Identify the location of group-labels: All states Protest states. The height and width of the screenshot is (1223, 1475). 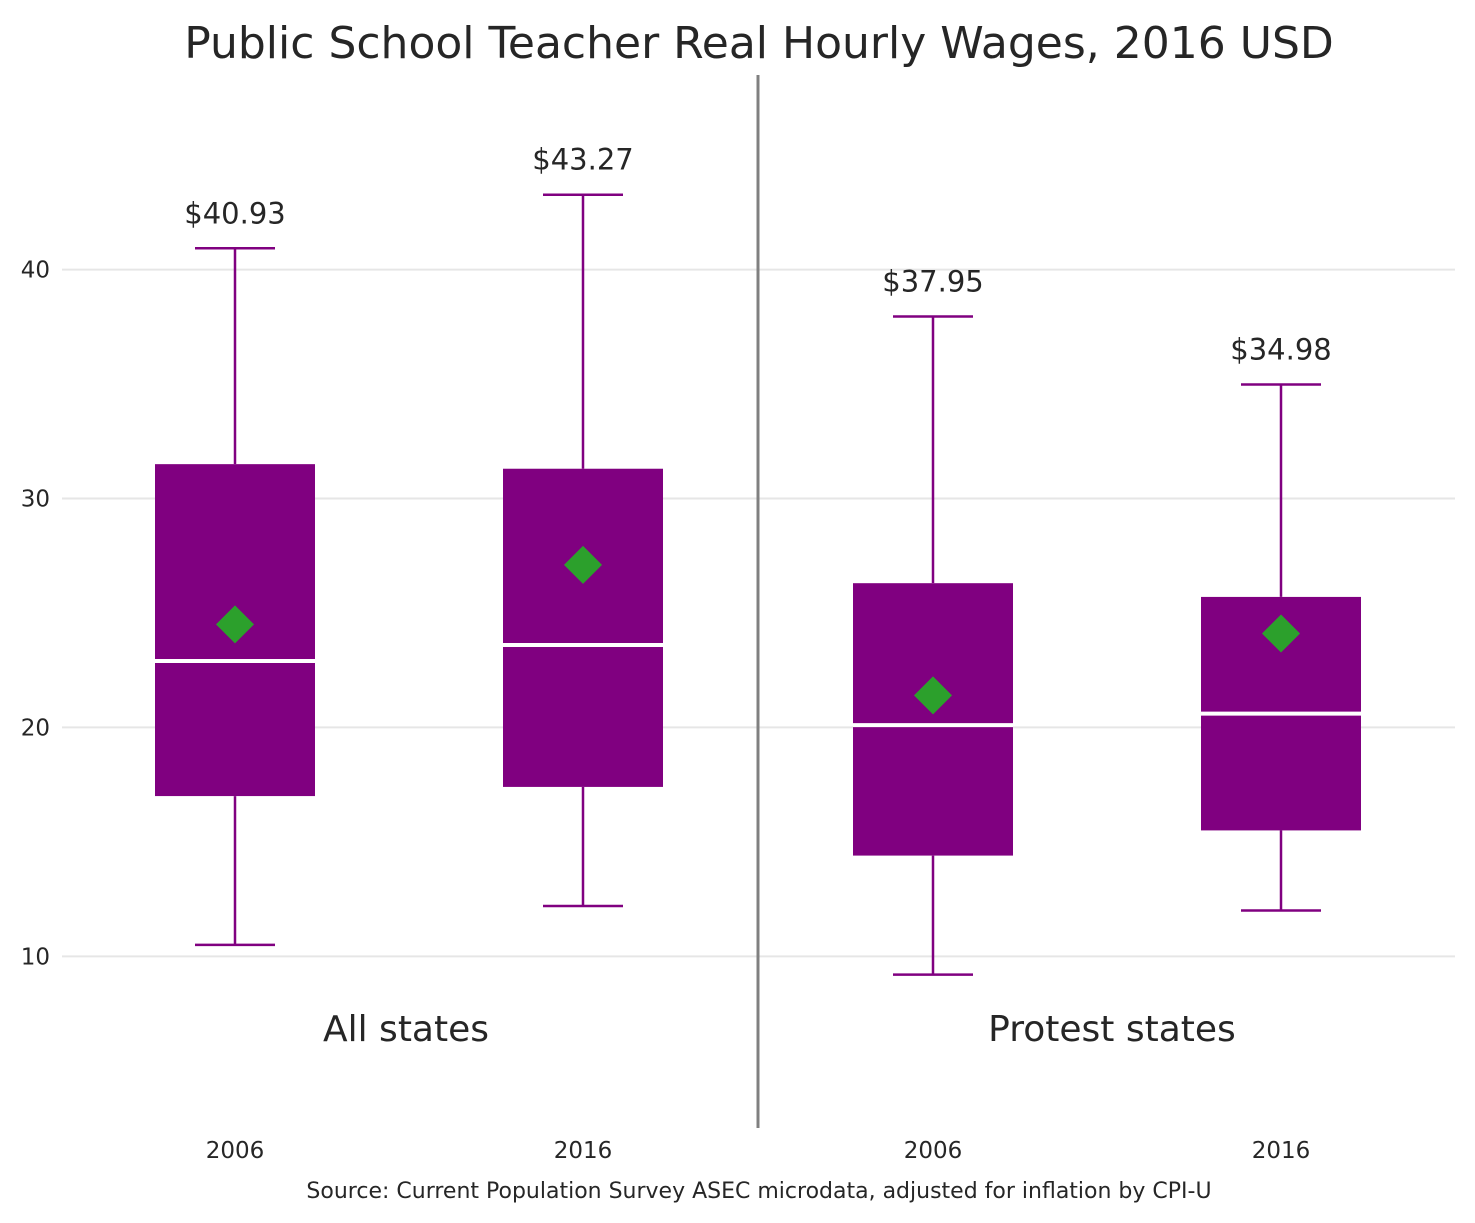
(779, 1029).